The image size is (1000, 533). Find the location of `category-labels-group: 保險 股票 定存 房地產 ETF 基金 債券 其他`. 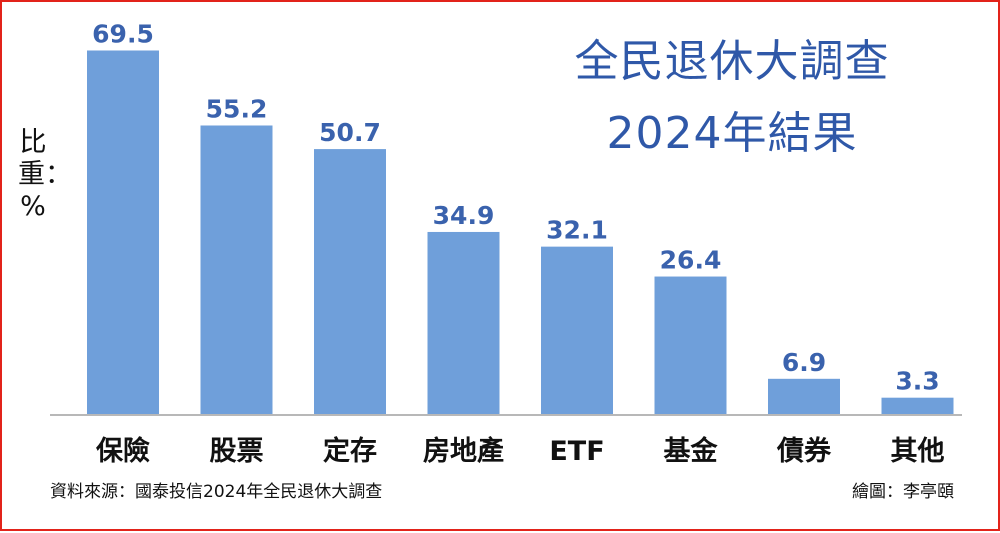

category-labels-group: 保險 股票 定存 房地產 ETF 基金 債券 其他 is located at coordinates (520, 451).